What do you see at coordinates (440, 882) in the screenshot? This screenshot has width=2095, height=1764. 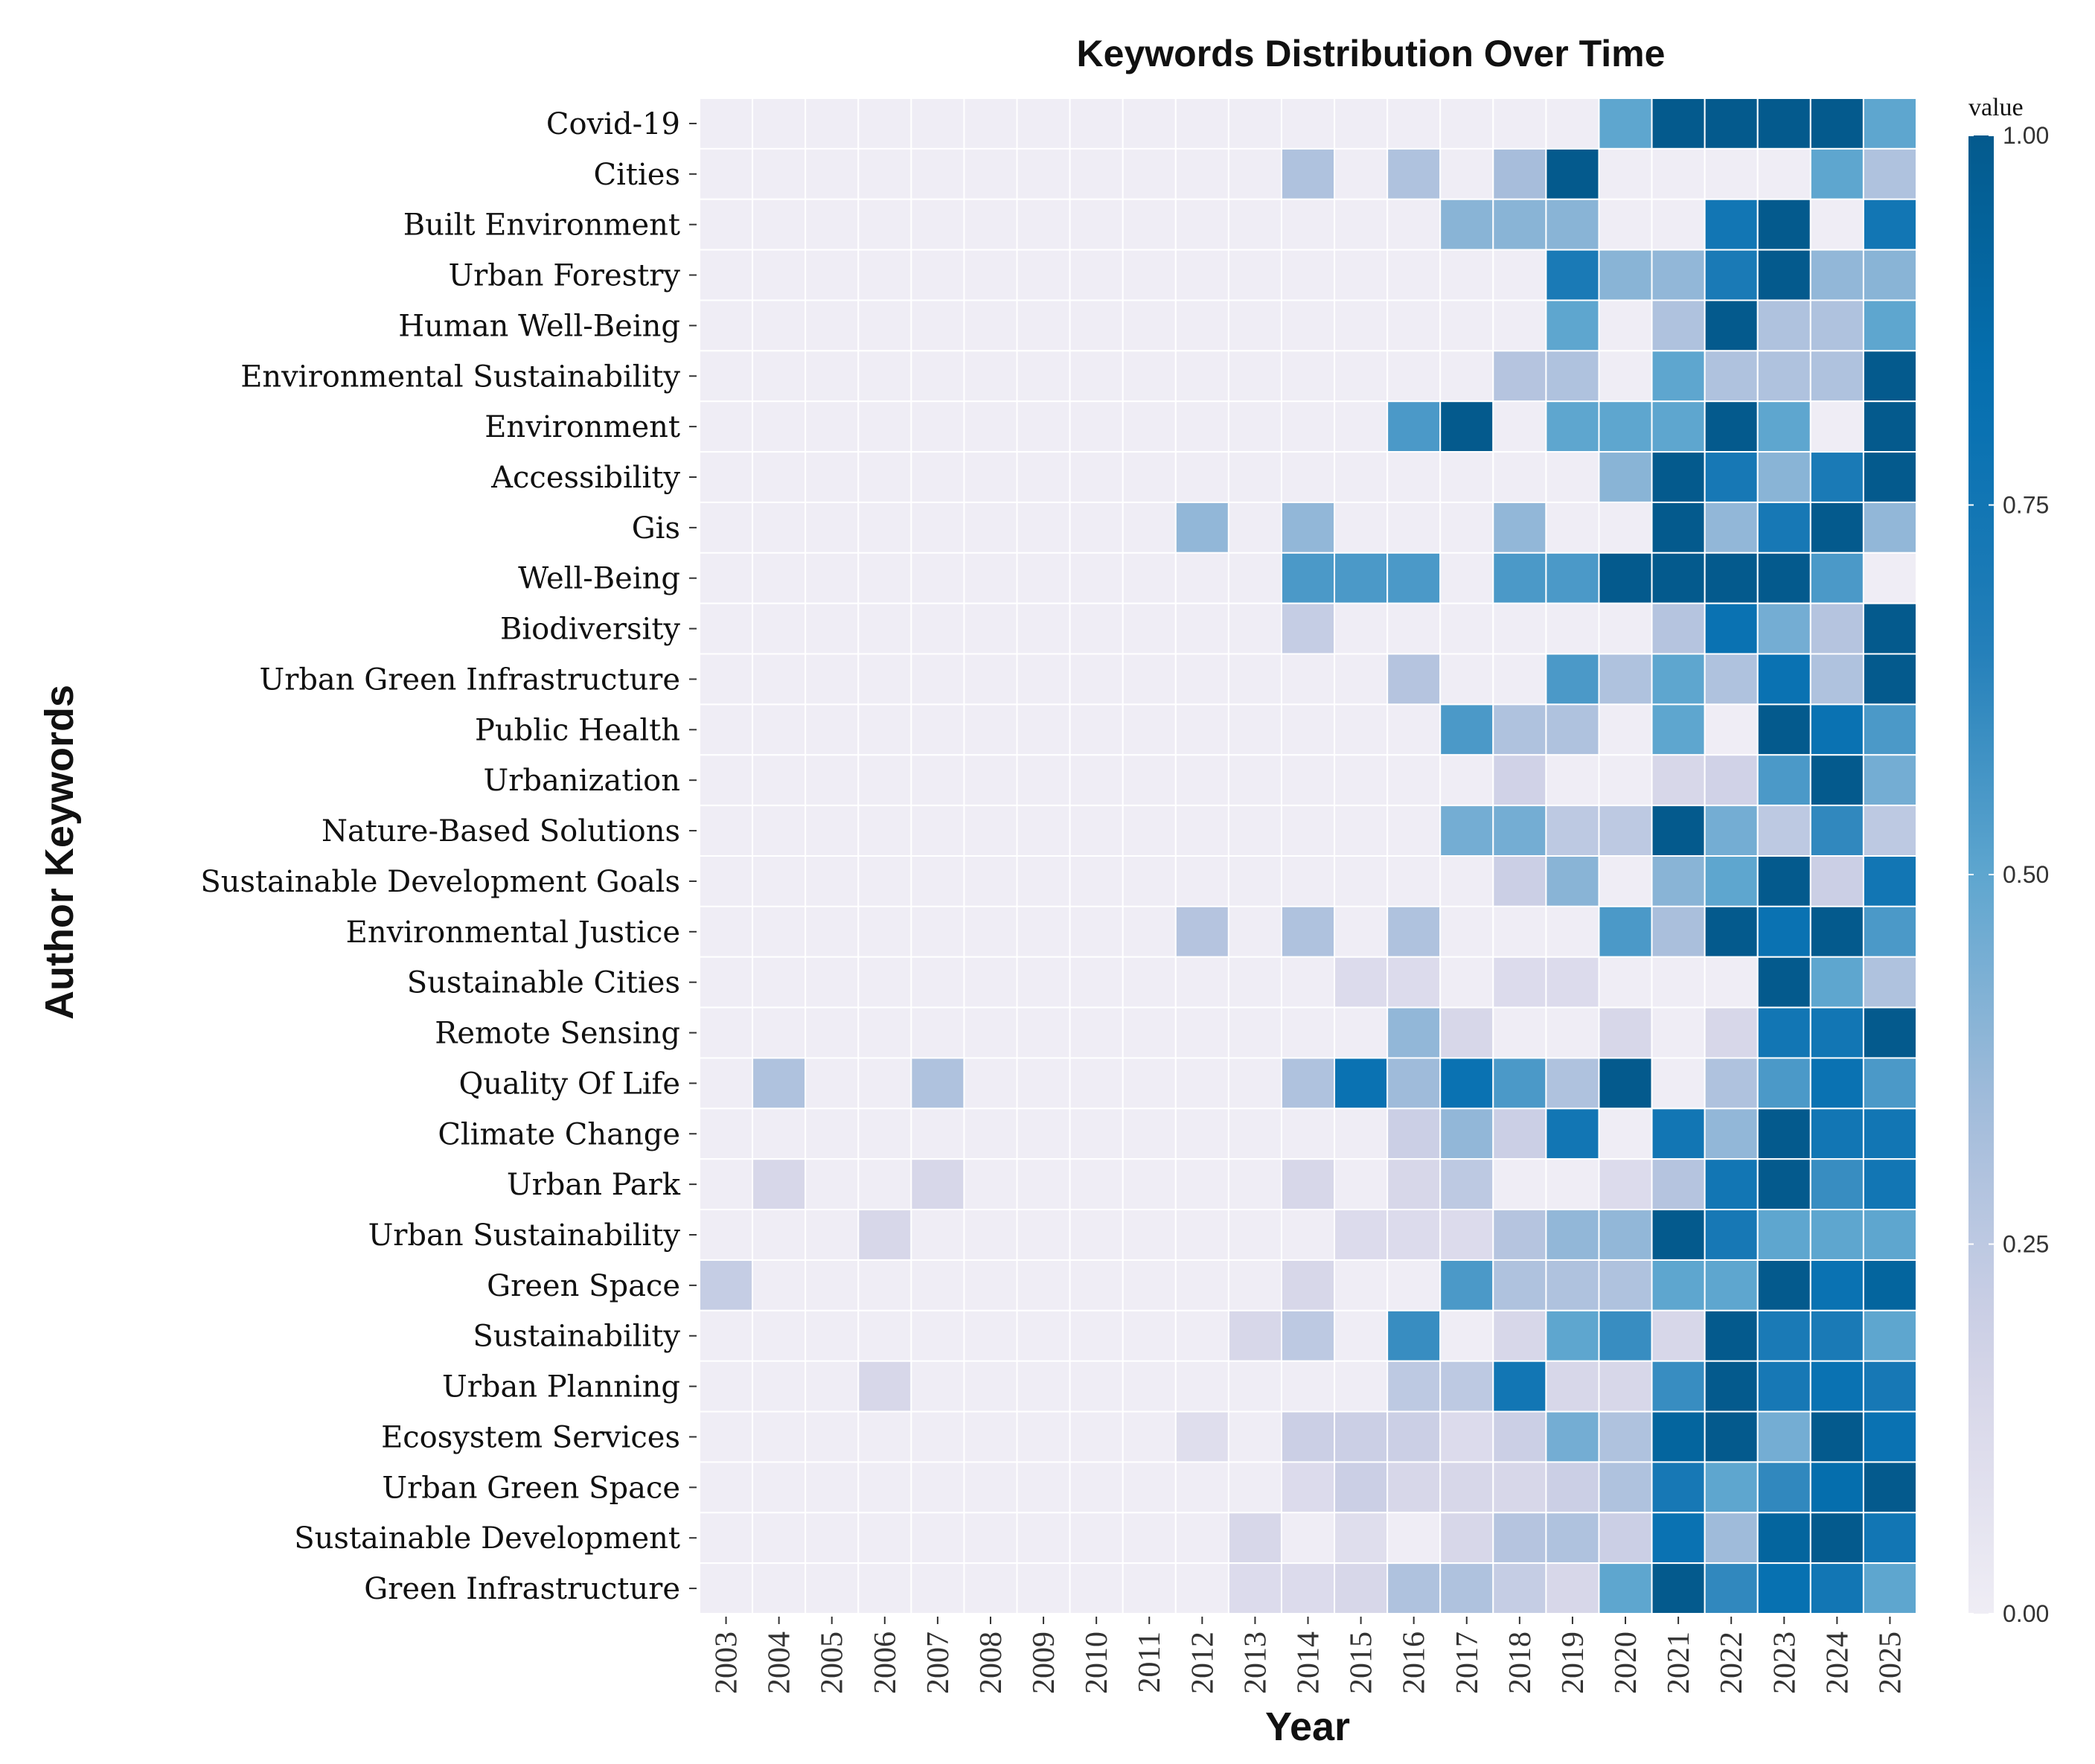 I see `y-tick-label: Sustainable Development Goals` at bounding box center [440, 882].